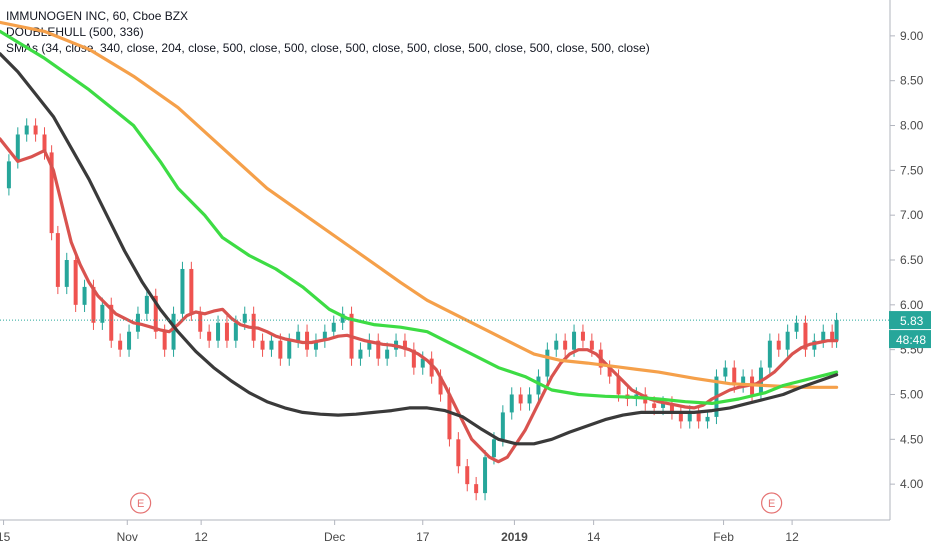 The height and width of the screenshot is (550, 932). I want to click on y-tick-label: 7.00, so click(912, 215).